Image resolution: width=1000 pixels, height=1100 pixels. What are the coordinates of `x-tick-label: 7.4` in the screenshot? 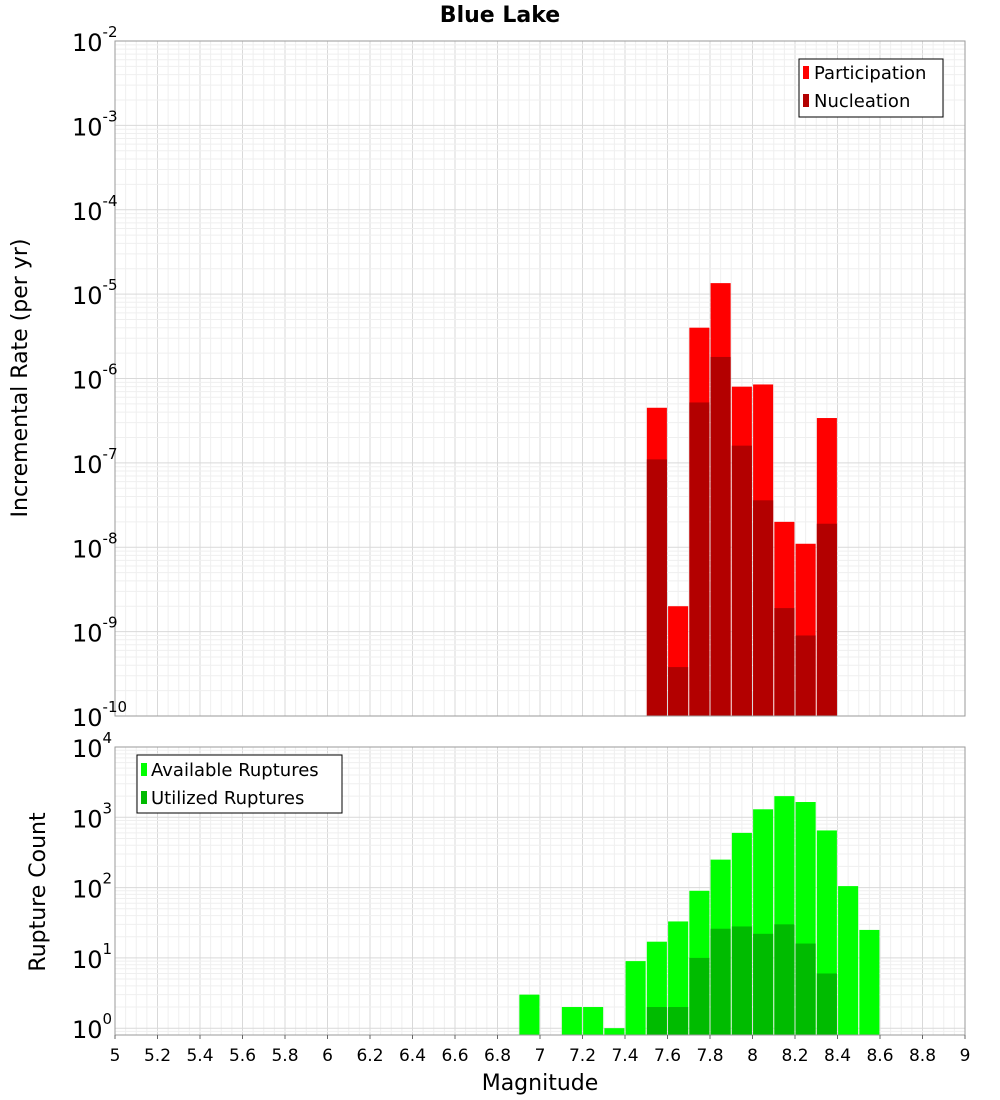 It's located at (624, 1056).